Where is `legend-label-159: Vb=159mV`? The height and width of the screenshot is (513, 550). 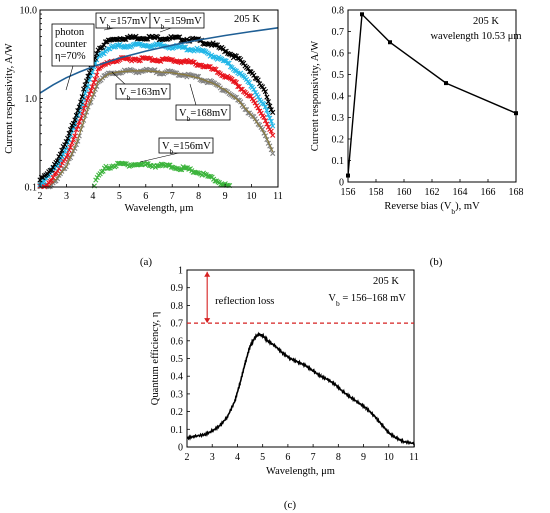 legend-label-159: Vb=159mV is located at coordinates (177, 22).